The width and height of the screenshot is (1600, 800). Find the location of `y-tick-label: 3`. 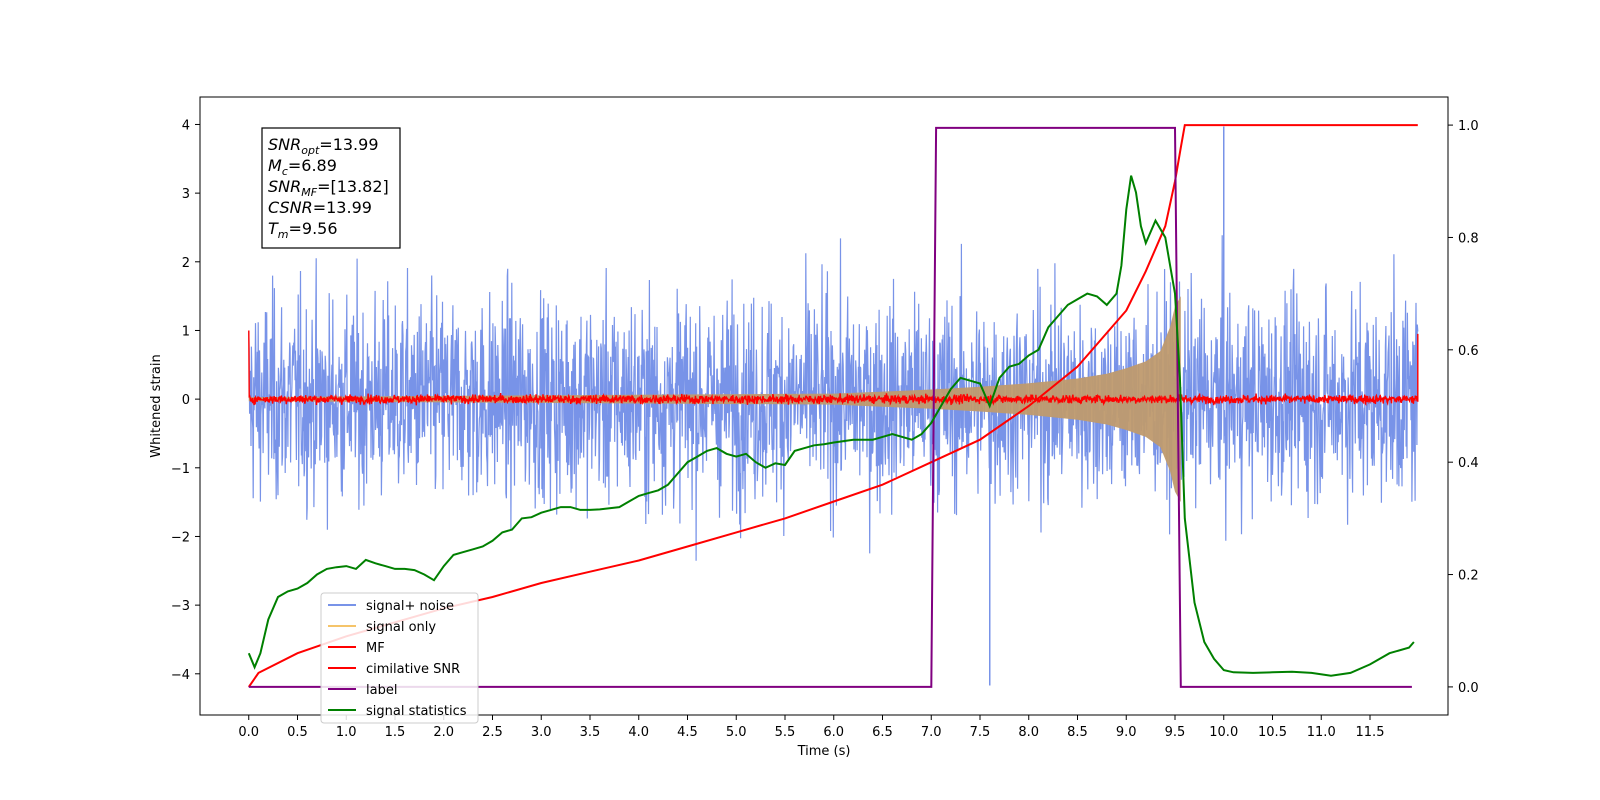

y-tick-label: 3 is located at coordinates (186, 194).